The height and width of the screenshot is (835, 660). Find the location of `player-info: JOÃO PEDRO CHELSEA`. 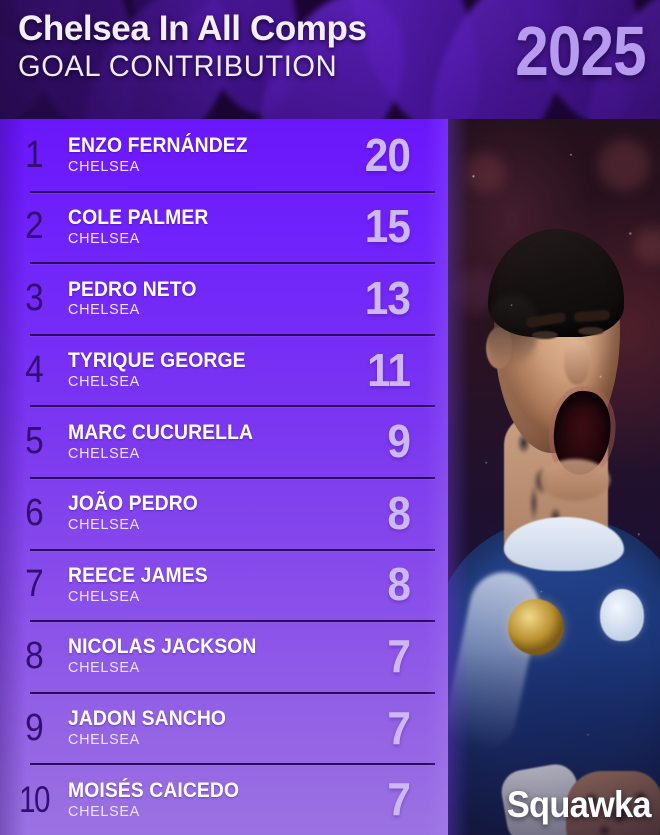

player-info: JOÃO PEDRO CHELSEA is located at coordinates (189, 512).